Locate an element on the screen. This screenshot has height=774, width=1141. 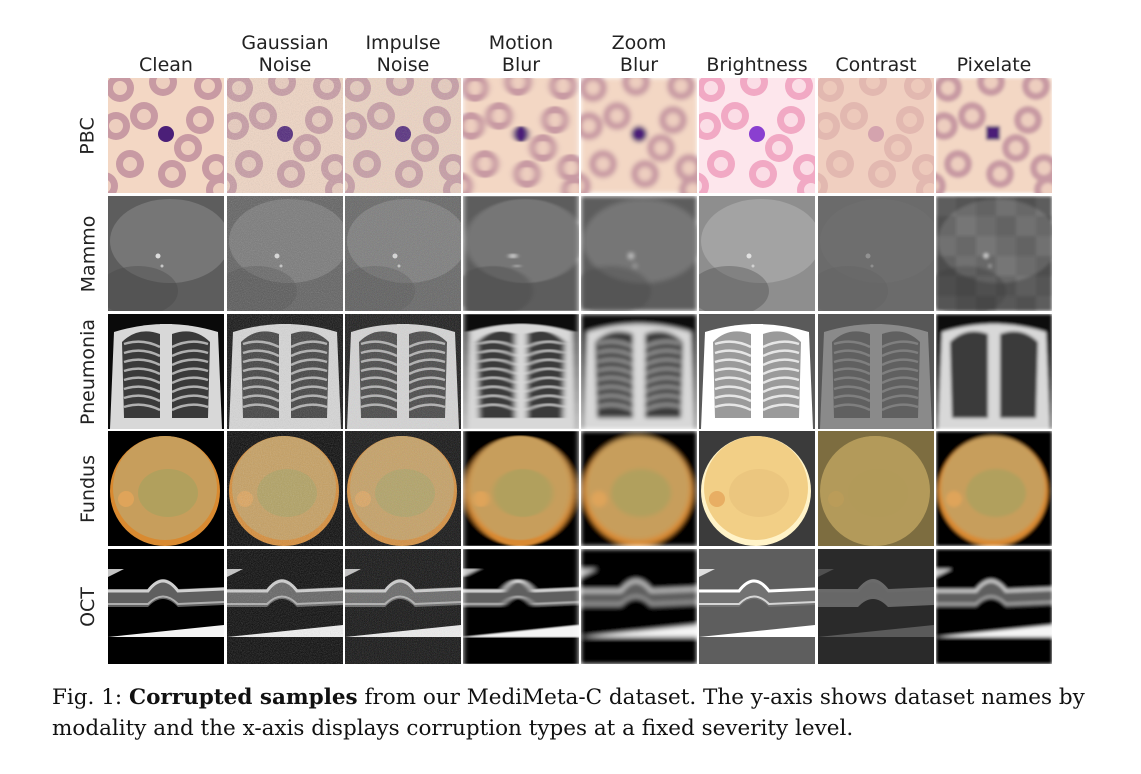
caption-prefix: Fig. 1: is located at coordinates (90, 697).